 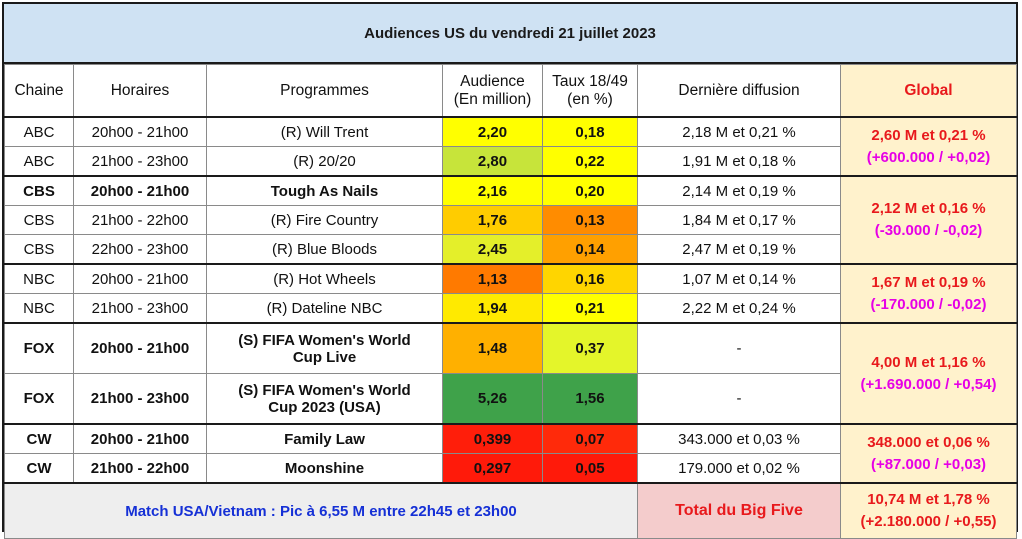 I want to click on cell-audience: 1,48, so click(x=492, y=348).